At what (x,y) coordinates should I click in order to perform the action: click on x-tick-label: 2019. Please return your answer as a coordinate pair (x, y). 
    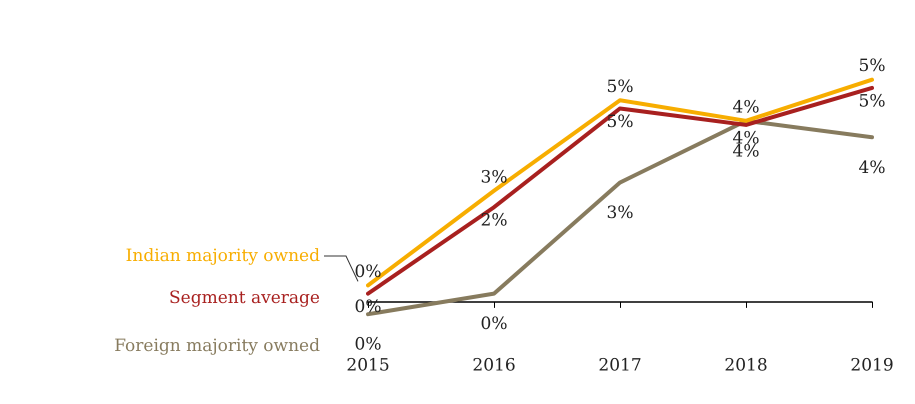
    Looking at the image, I should click on (872, 366).